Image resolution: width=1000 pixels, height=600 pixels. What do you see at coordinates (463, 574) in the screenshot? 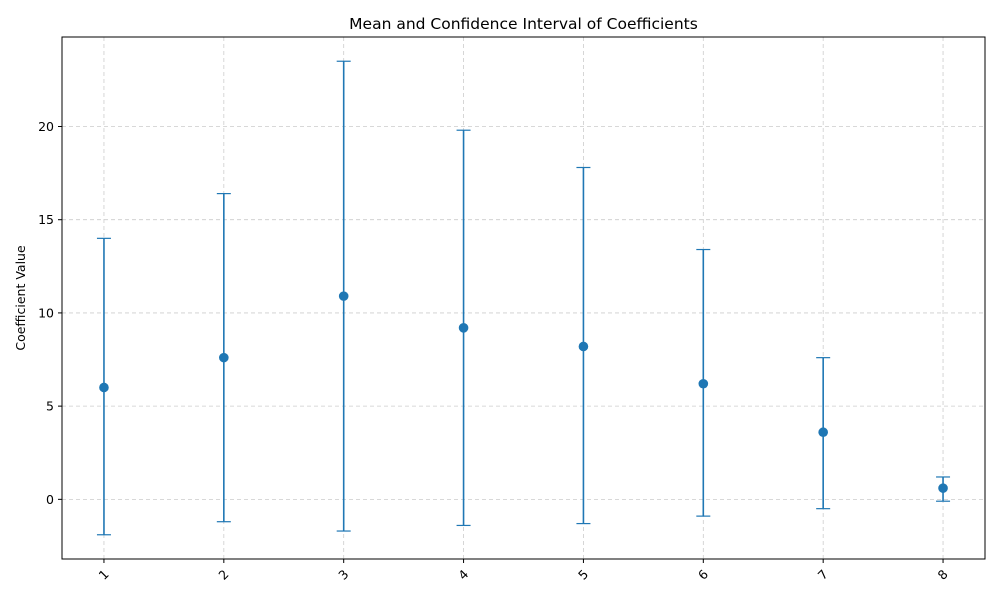
I see `x-tick-label: 4` at bounding box center [463, 574].